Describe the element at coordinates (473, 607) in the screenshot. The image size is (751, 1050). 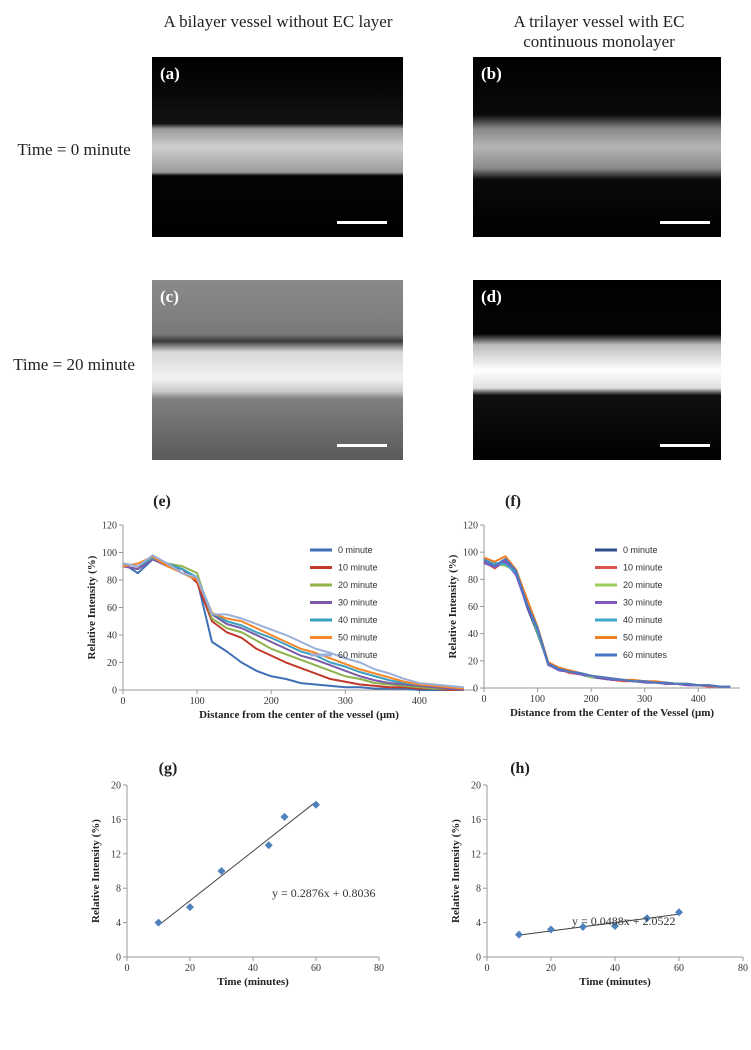
I see `y-tick-label: 60` at that location.